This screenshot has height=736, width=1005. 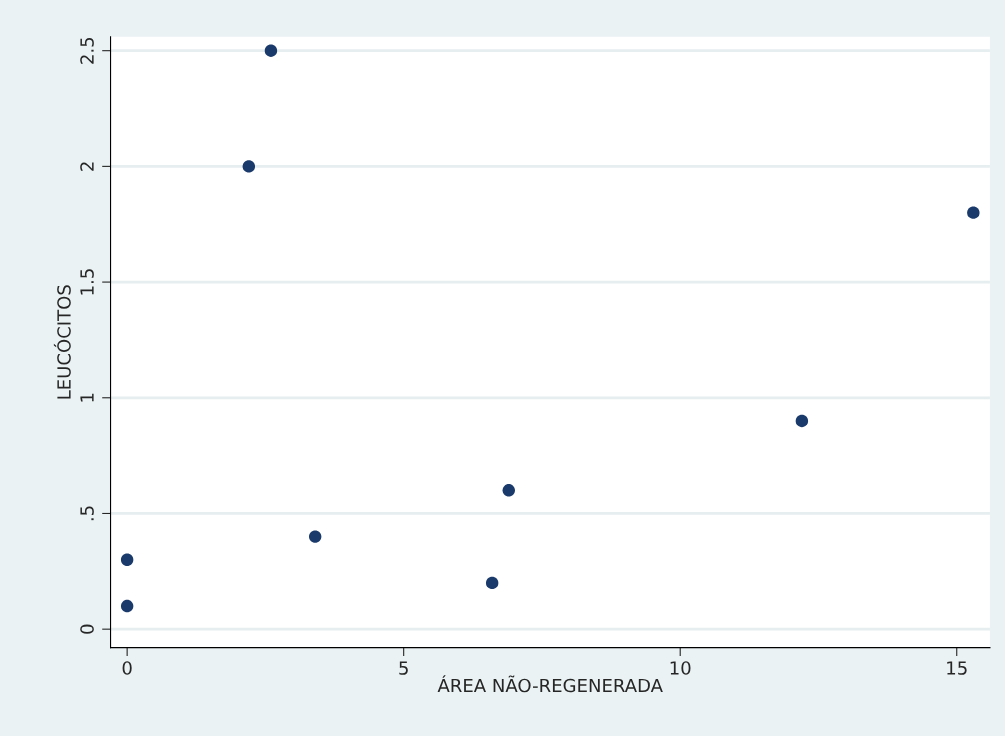 What do you see at coordinates (87, 513) in the screenshot?
I see `y-tick-label: .5` at bounding box center [87, 513].